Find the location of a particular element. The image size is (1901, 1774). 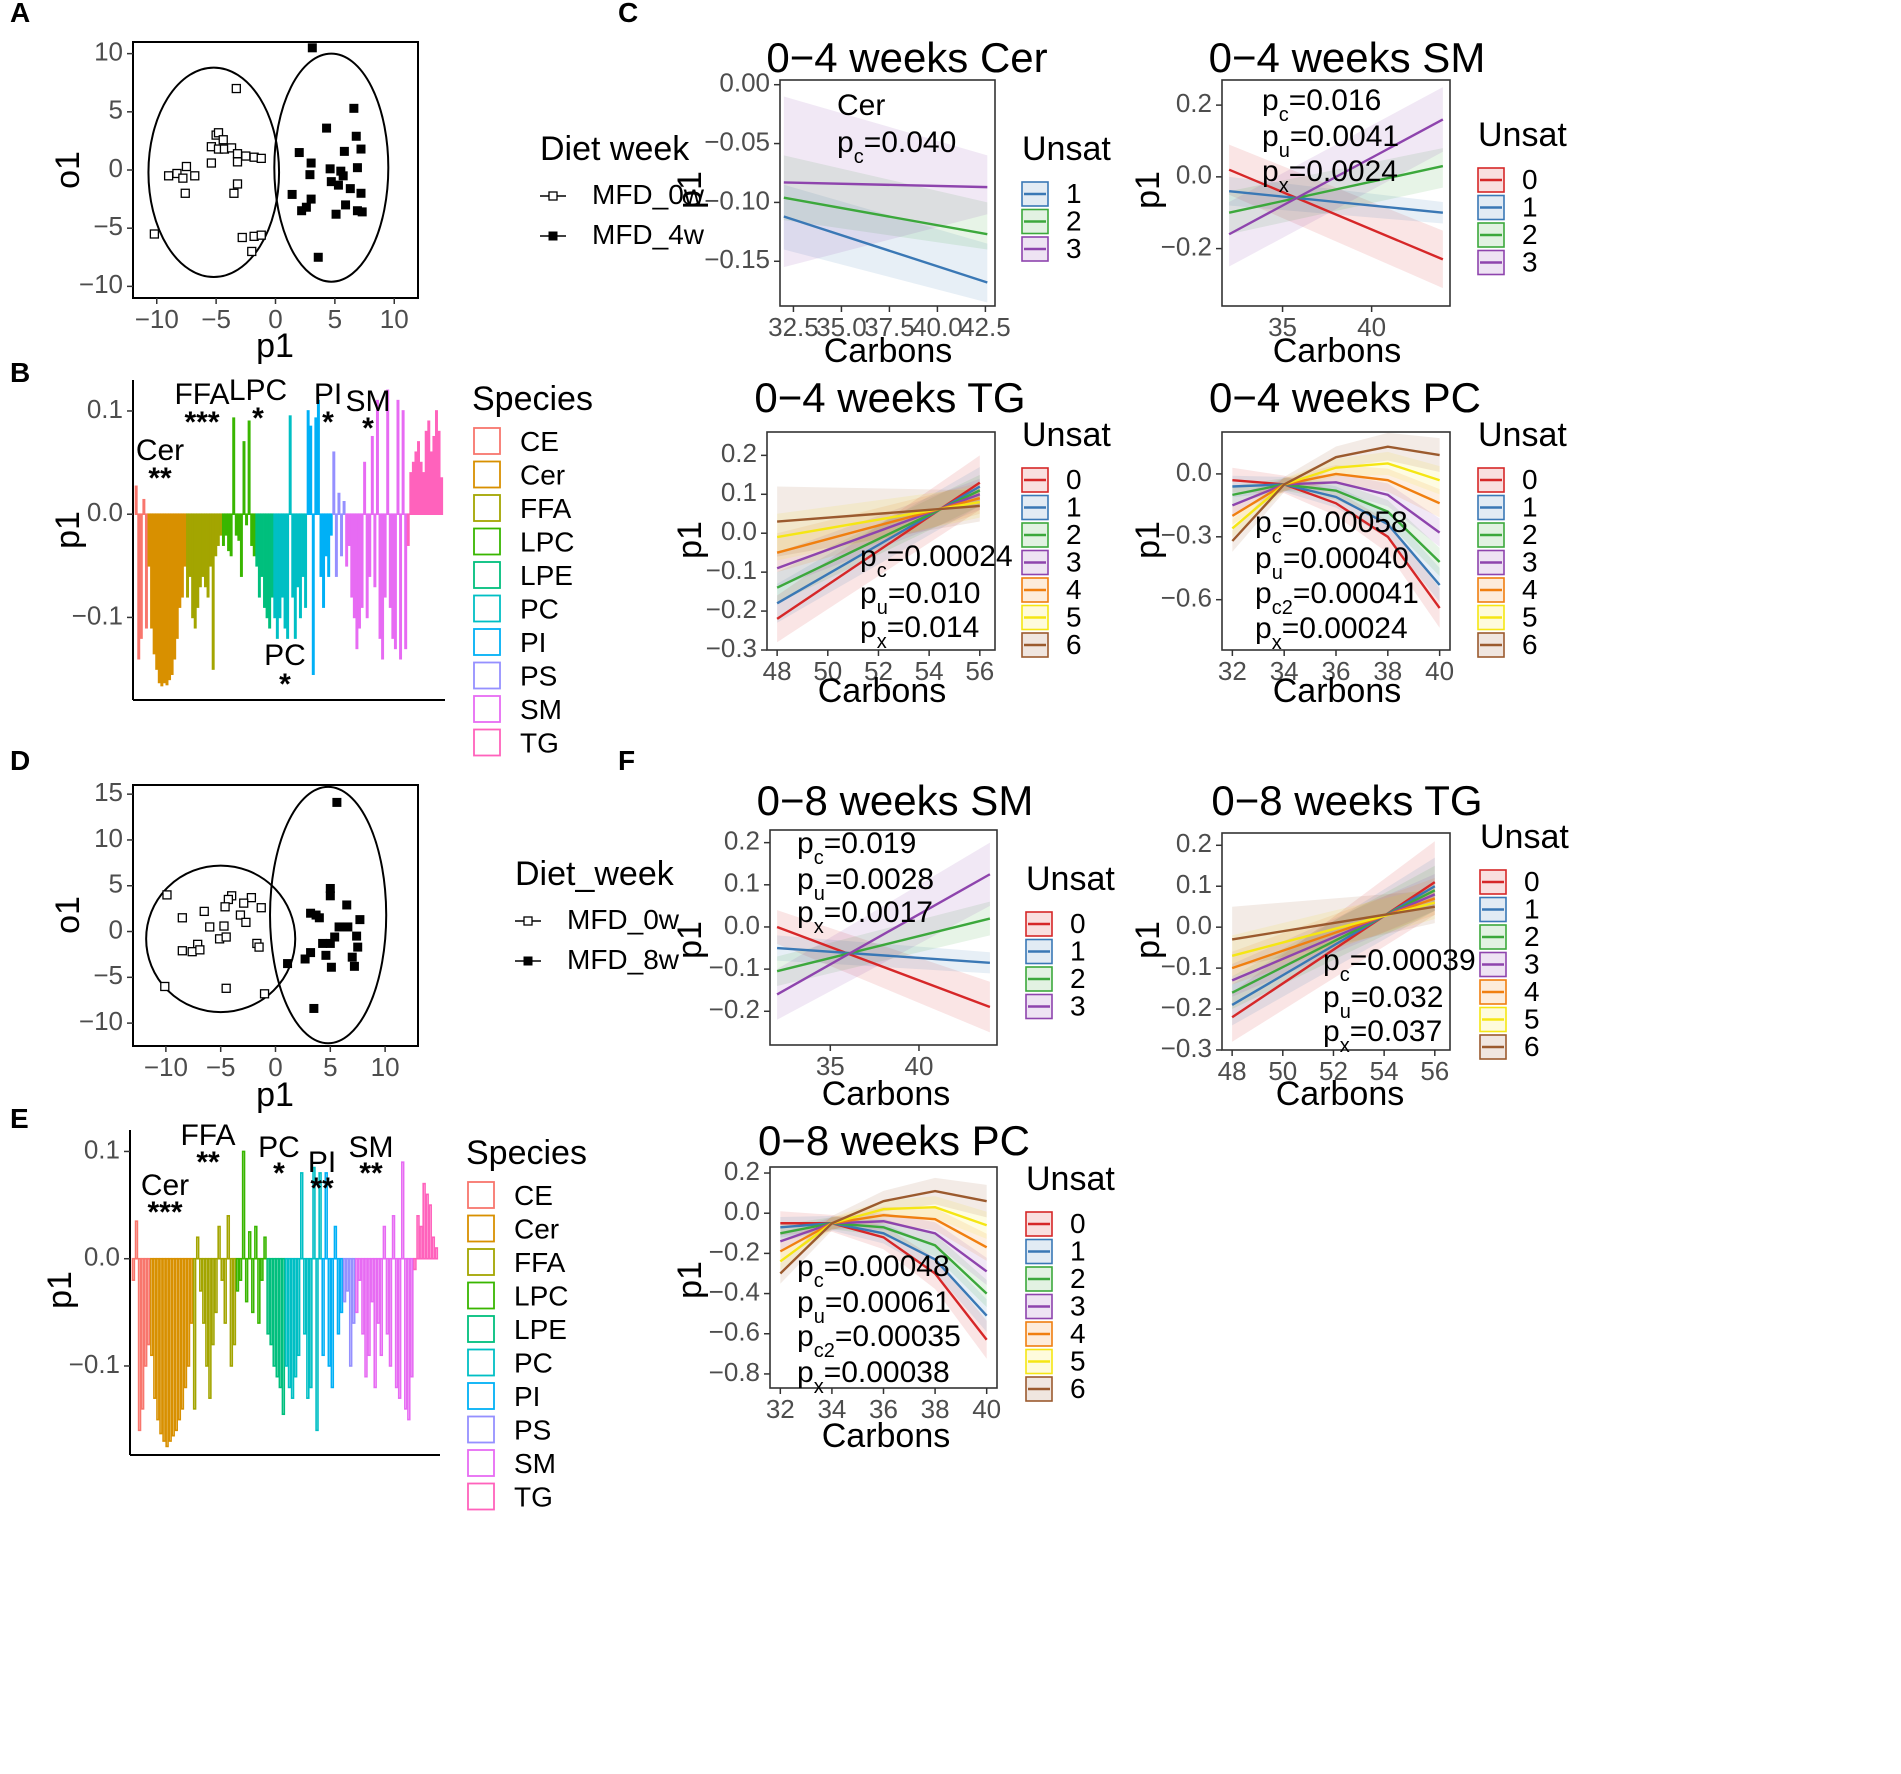

panel-title: 0−4 weeks Cer is located at coordinates (906, 57).